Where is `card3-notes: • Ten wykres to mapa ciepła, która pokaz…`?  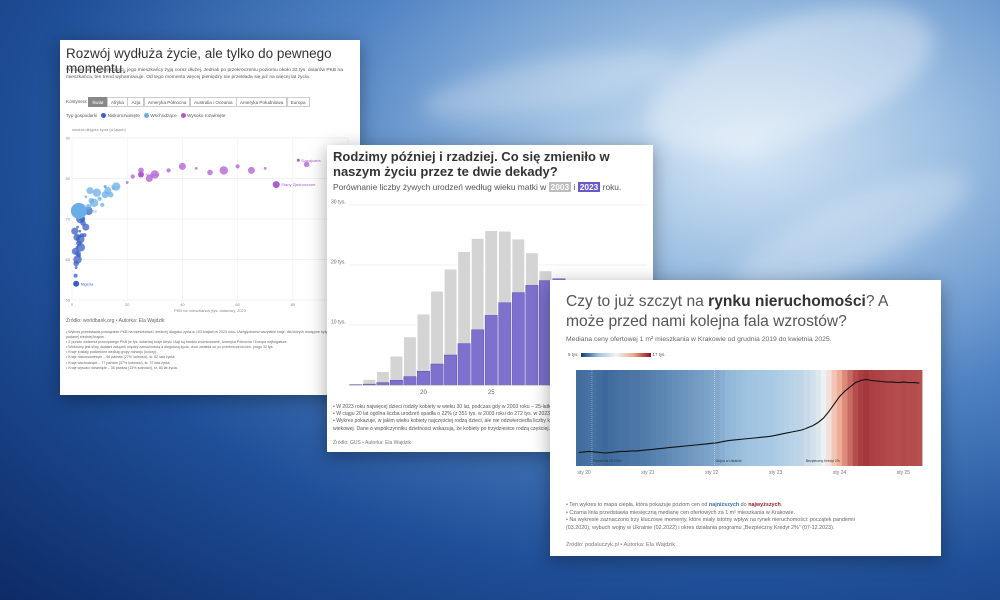
card3-notes: • Ten wykres to mapa ciepła, która pokaz… is located at coordinates (746, 517).